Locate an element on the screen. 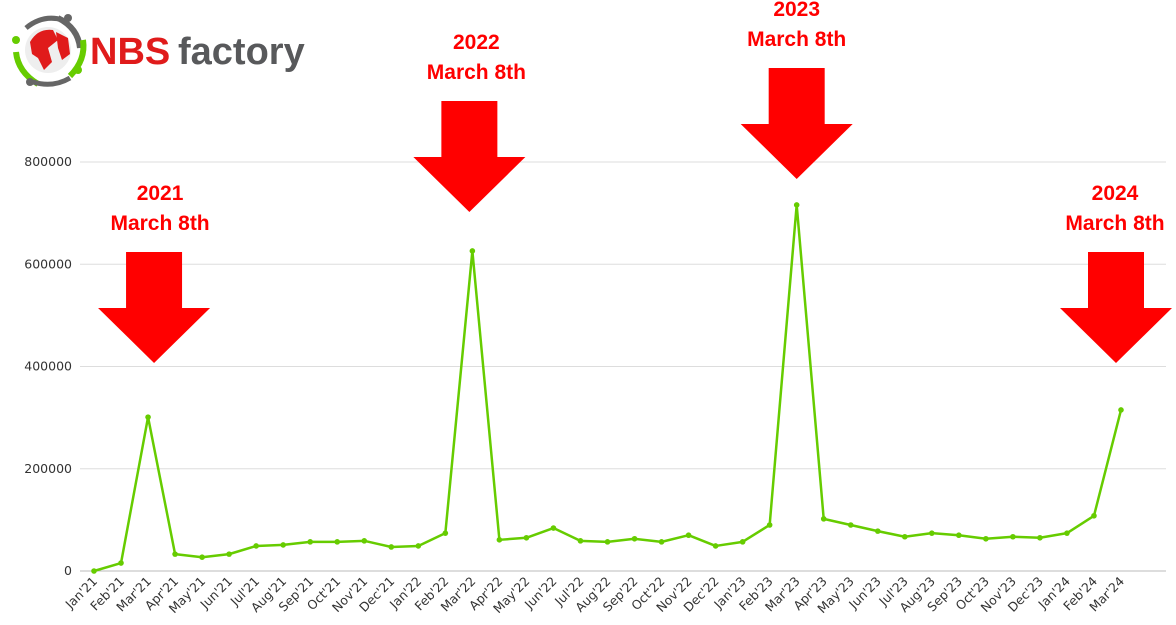  nbs-factory-logo: NBS factory is located at coordinates (158, 50).